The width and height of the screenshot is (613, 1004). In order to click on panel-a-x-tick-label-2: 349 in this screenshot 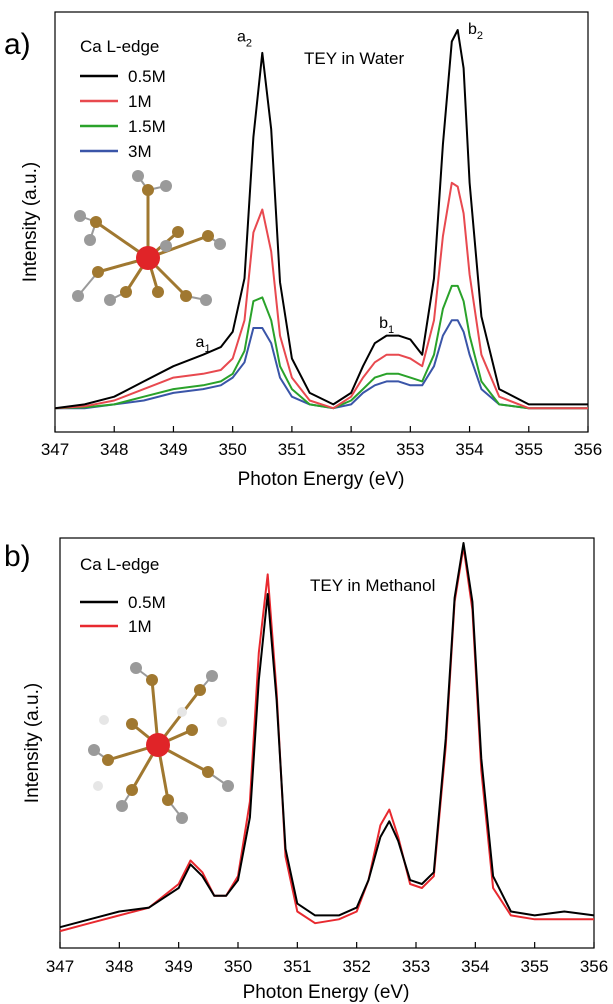, I will do `click(173, 449)`.